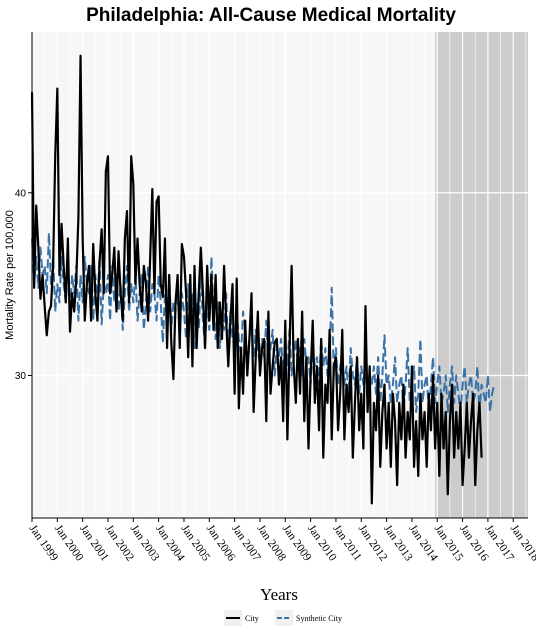  What do you see at coordinates (319, 618) in the screenshot?
I see `legend-label-synthetic-city: Synthetic City` at bounding box center [319, 618].